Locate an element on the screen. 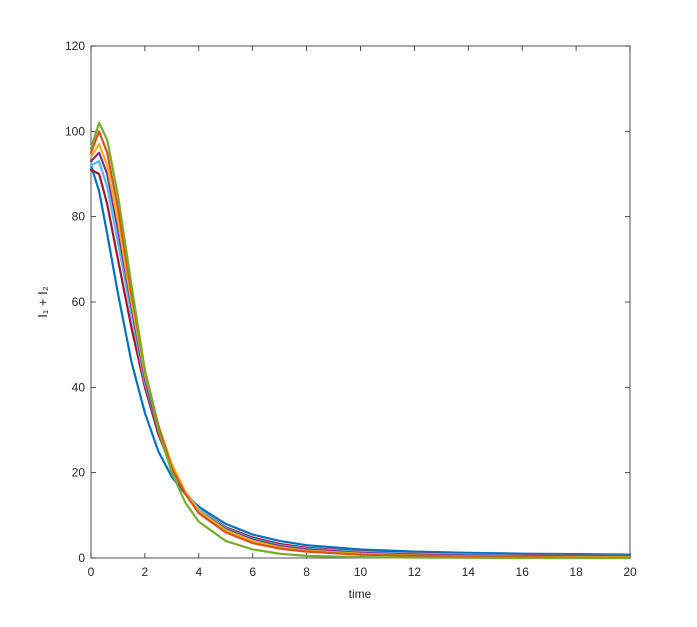 The height and width of the screenshot is (627, 697). y-tick-label: 120 is located at coordinates (75, 46).